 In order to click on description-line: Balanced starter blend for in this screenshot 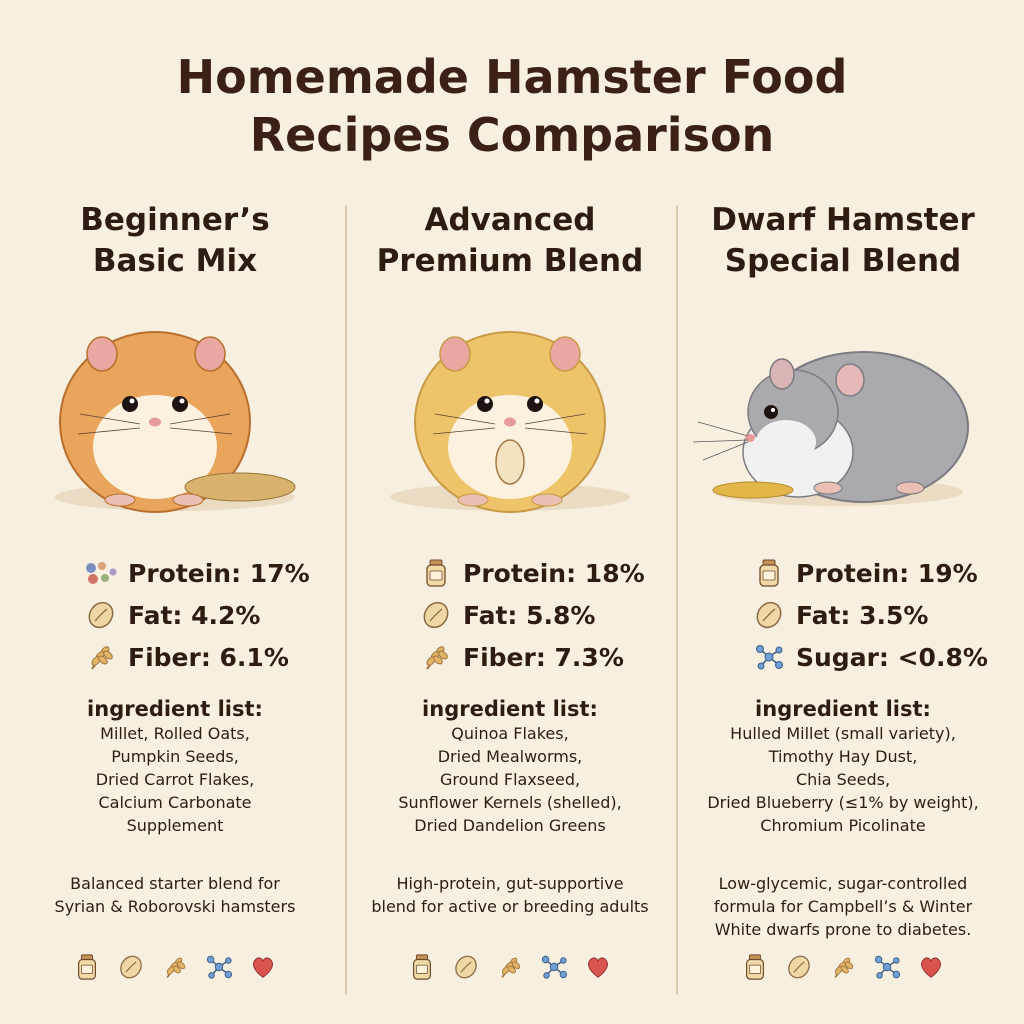, I will do `click(175, 883)`.